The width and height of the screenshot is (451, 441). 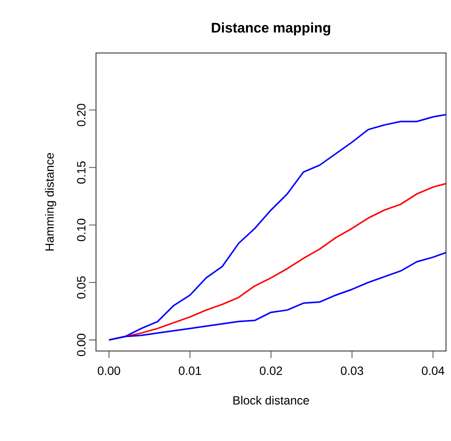 I want to click on chart-title: Distance mapping, so click(x=271, y=29).